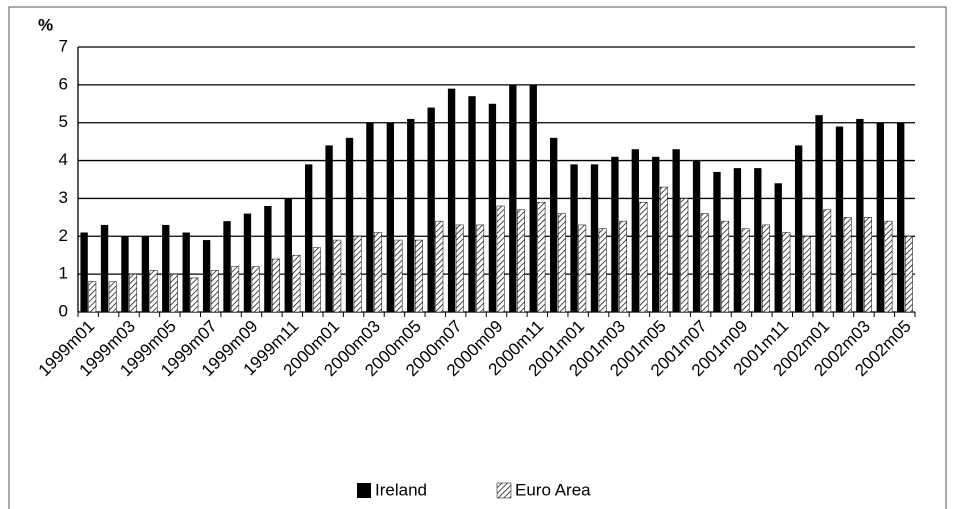 The height and width of the screenshot is (509, 955). Describe the element at coordinates (63, 121) in the screenshot. I see `y-tick-label: 5` at that location.